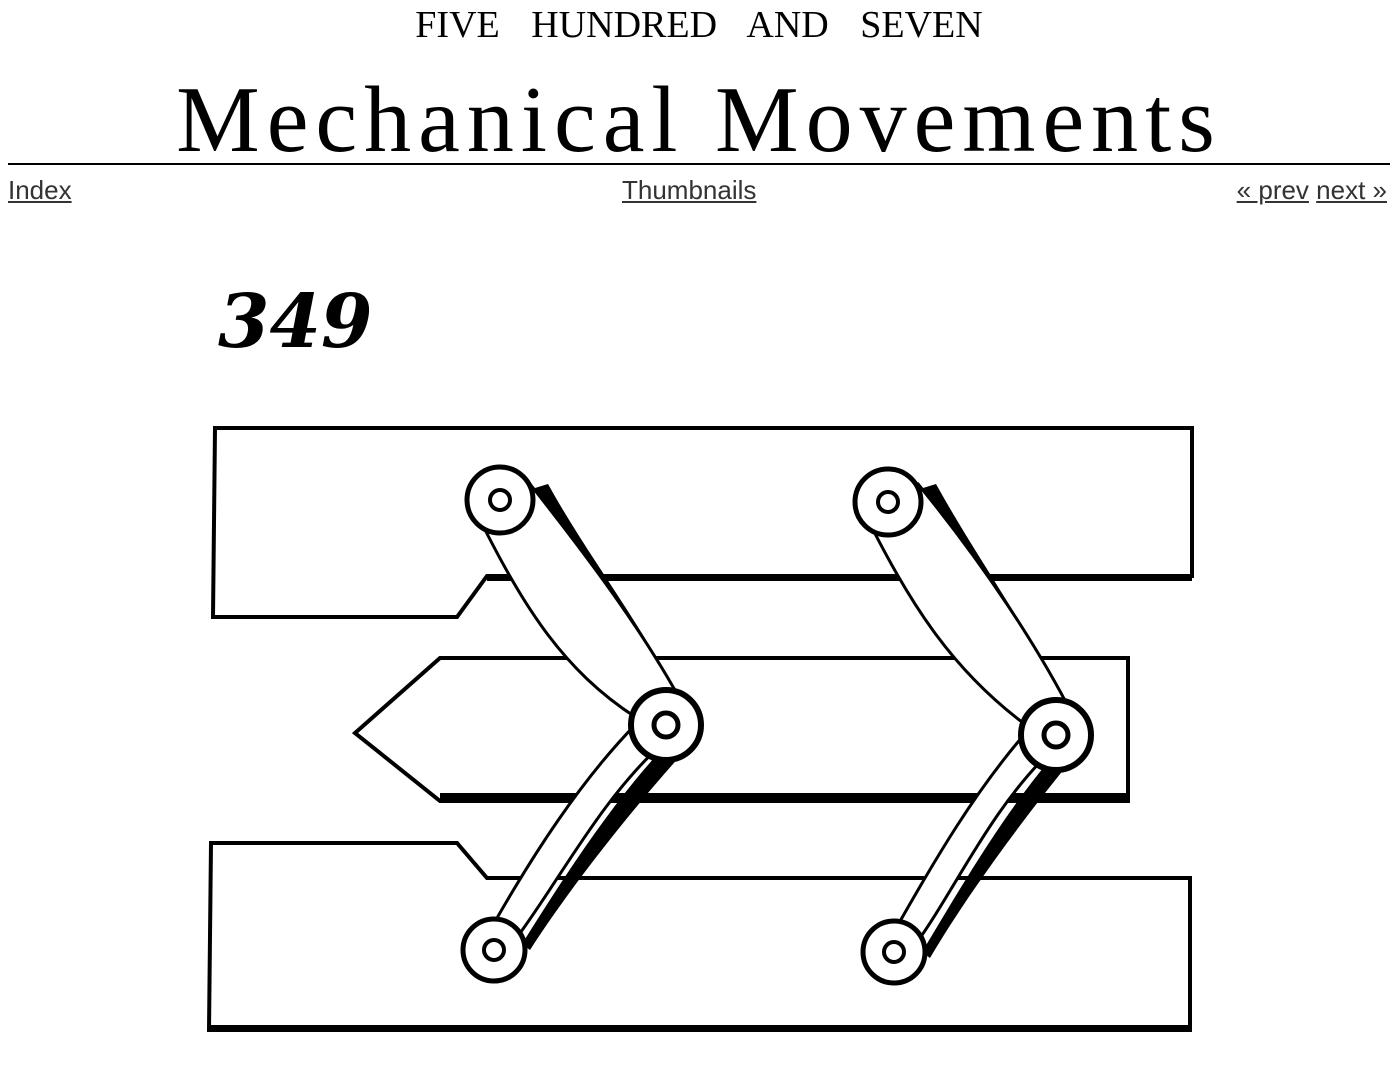  Describe the element at coordinates (1272, 190) in the screenshot. I see `prev-link: « prev` at that location.